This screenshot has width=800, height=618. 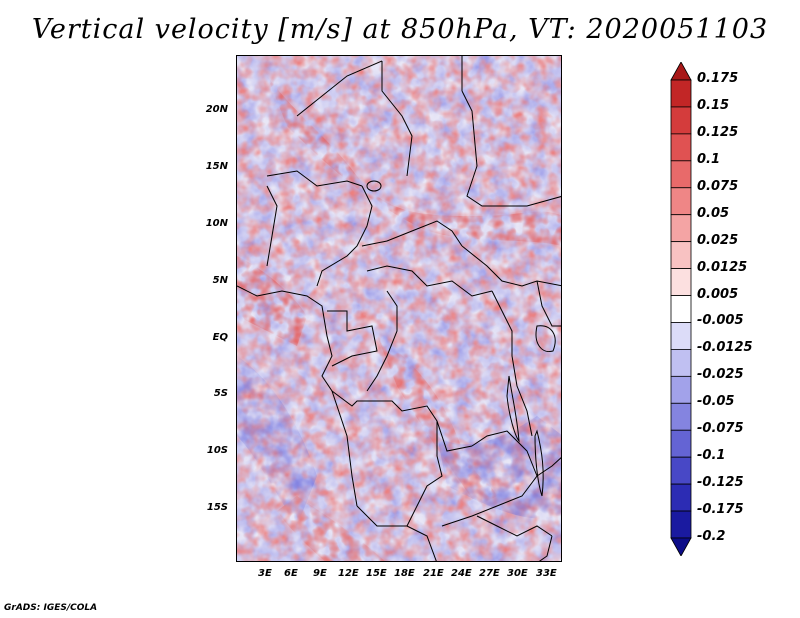 What do you see at coordinates (216, 166) in the screenshot?
I see `lat-label-15n: 15N` at bounding box center [216, 166].